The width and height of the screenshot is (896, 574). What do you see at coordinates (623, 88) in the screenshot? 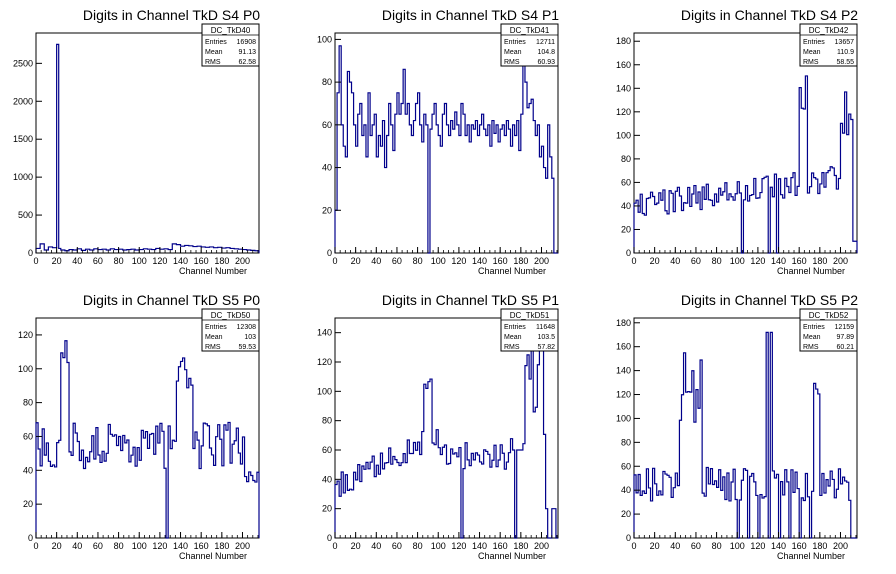
I see `y-tick-label: 140` at bounding box center [623, 88].